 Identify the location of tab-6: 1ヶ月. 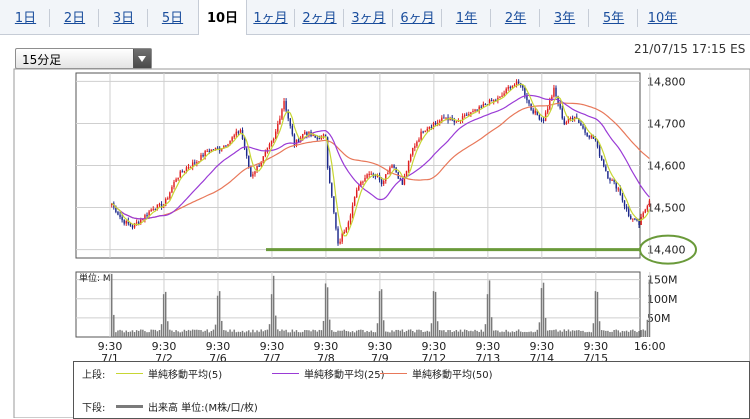
(270, 18).